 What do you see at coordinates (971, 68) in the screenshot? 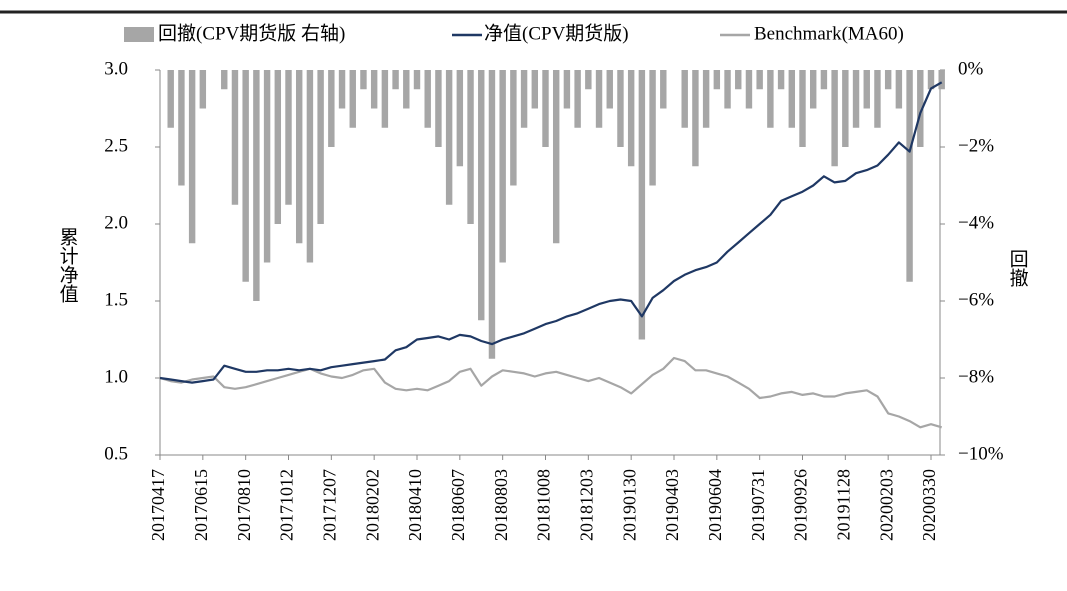
I see `y2-tick-label: 0%` at bounding box center [971, 68].